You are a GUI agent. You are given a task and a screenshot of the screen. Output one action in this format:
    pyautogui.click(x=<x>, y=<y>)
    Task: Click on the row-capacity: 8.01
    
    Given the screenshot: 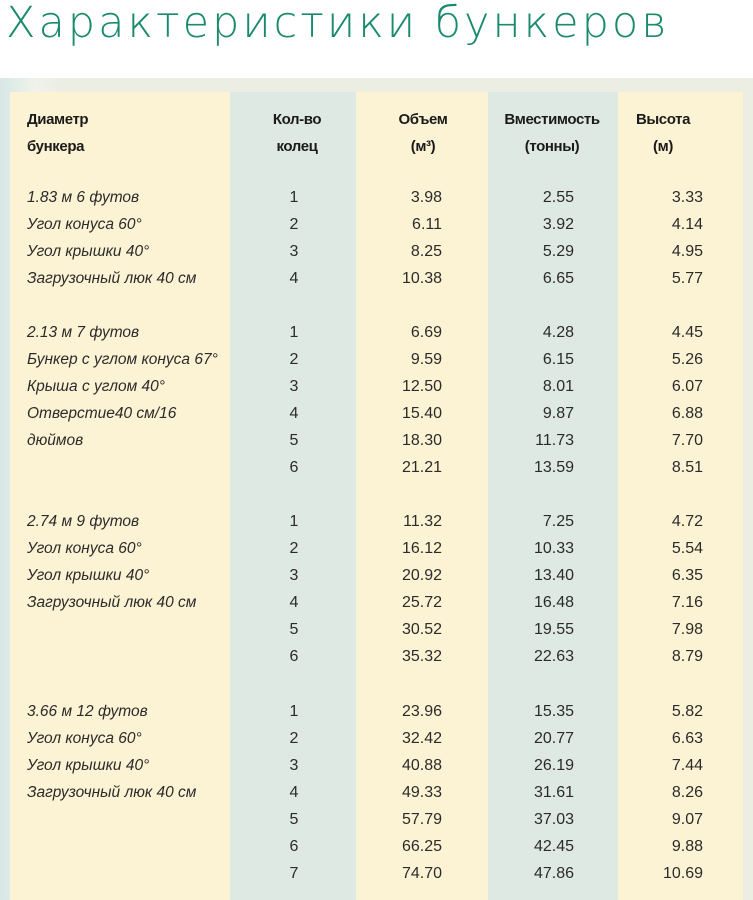 What is the action you would take?
    pyautogui.click(x=558, y=386)
    